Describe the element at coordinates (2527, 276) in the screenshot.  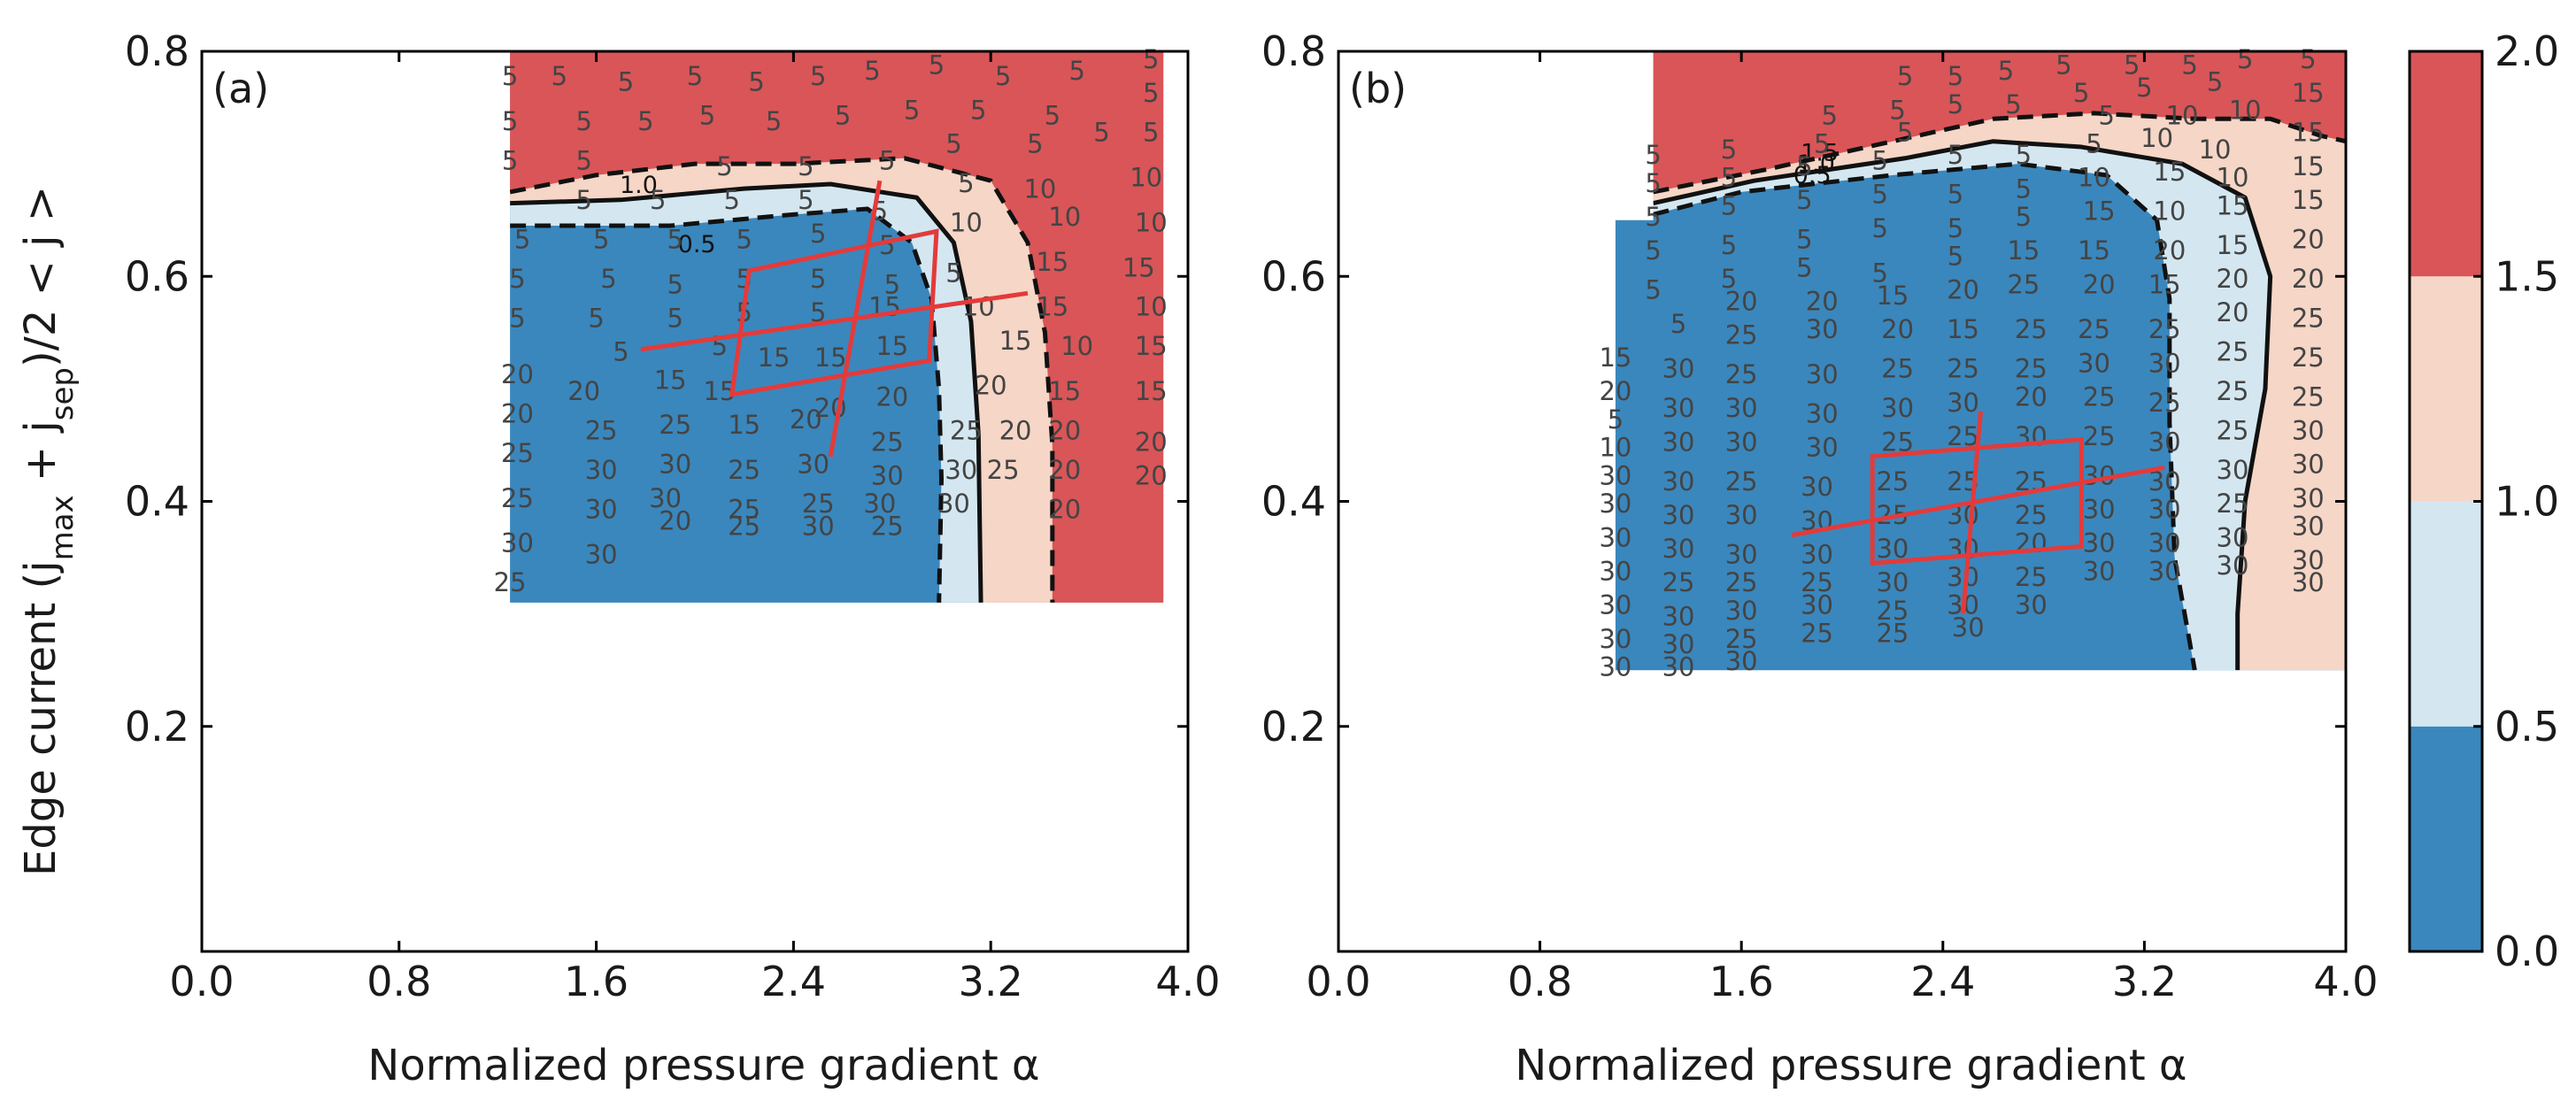
I see `colorbar-tick-label: 1.5` at that location.